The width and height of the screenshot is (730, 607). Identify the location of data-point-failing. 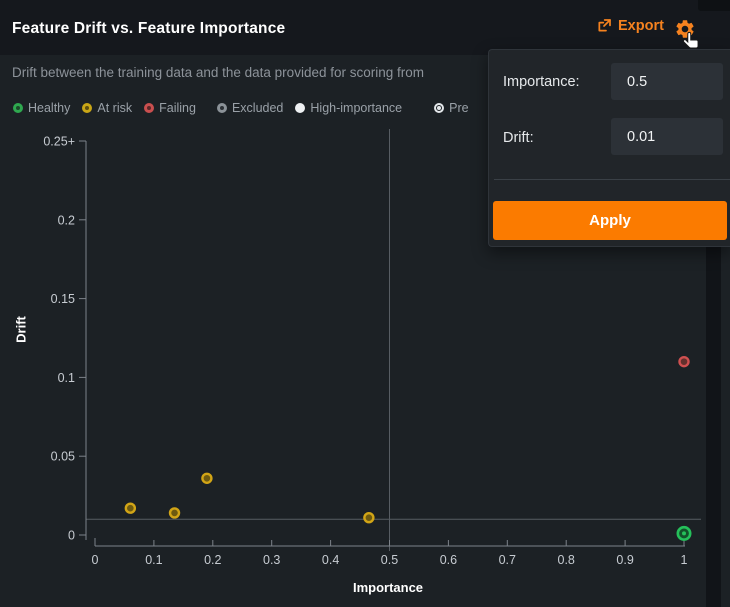
(684, 361).